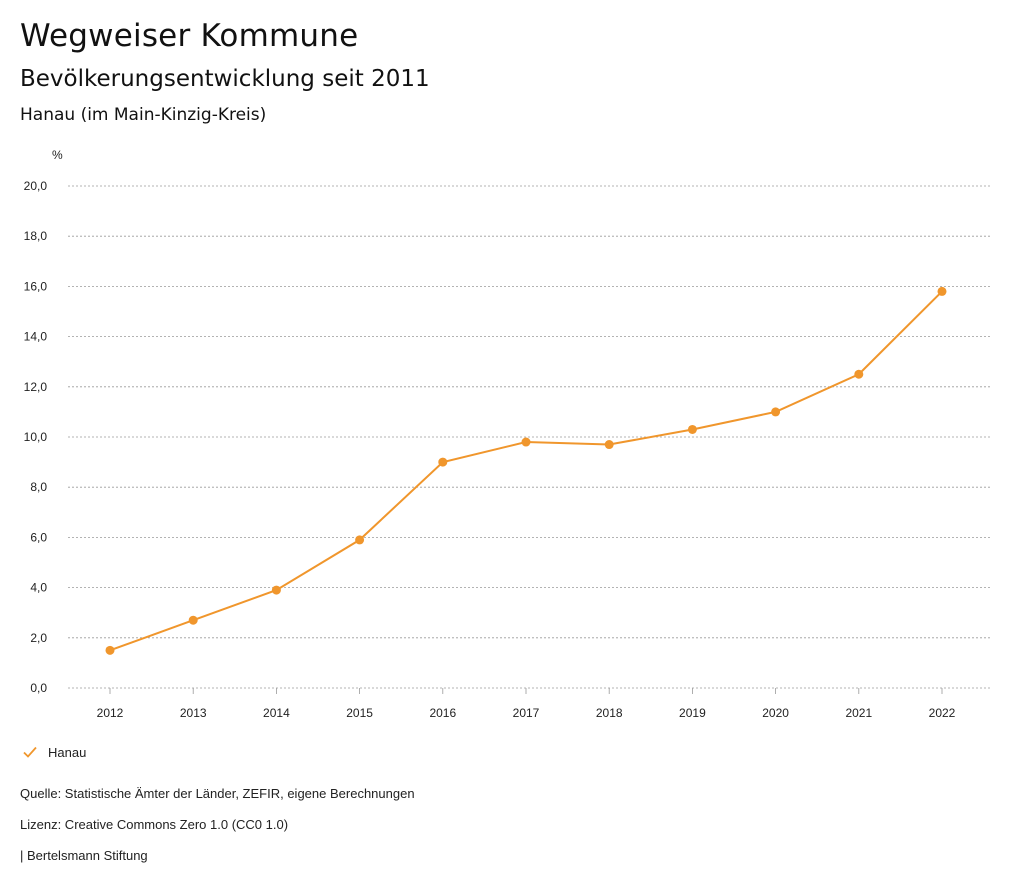 The height and width of the screenshot is (888, 1024). Describe the element at coordinates (442, 713) in the screenshot. I see `x-tick-label: 2016` at that location.